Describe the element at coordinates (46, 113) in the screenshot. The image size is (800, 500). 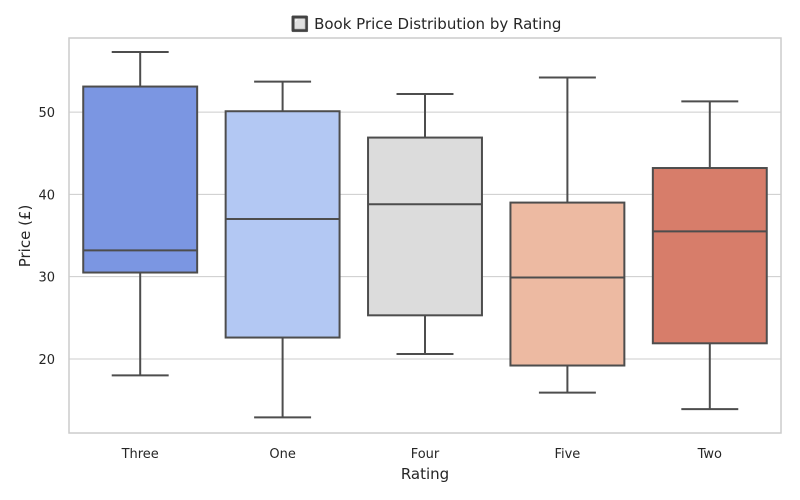
I see `y-tick-label: 50` at that location.